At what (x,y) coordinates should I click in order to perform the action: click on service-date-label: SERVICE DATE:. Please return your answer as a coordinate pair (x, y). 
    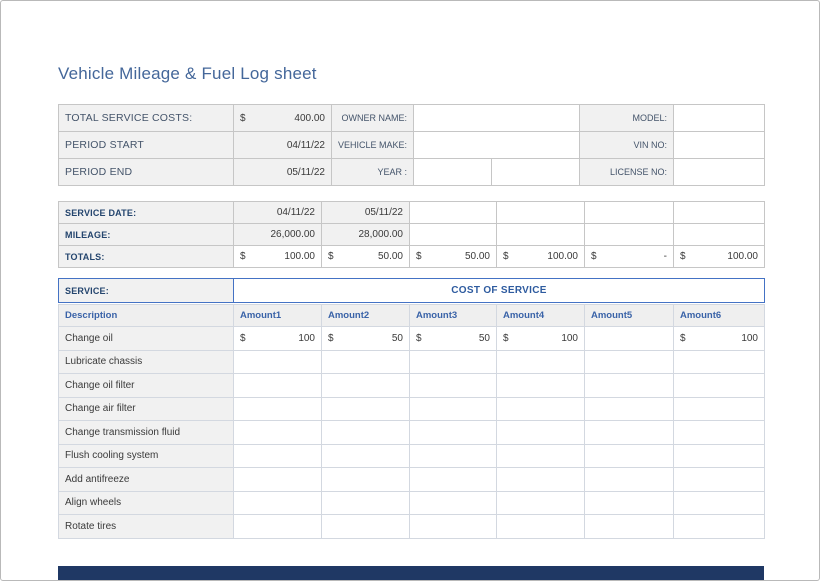
    Looking at the image, I should click on (146, 213).